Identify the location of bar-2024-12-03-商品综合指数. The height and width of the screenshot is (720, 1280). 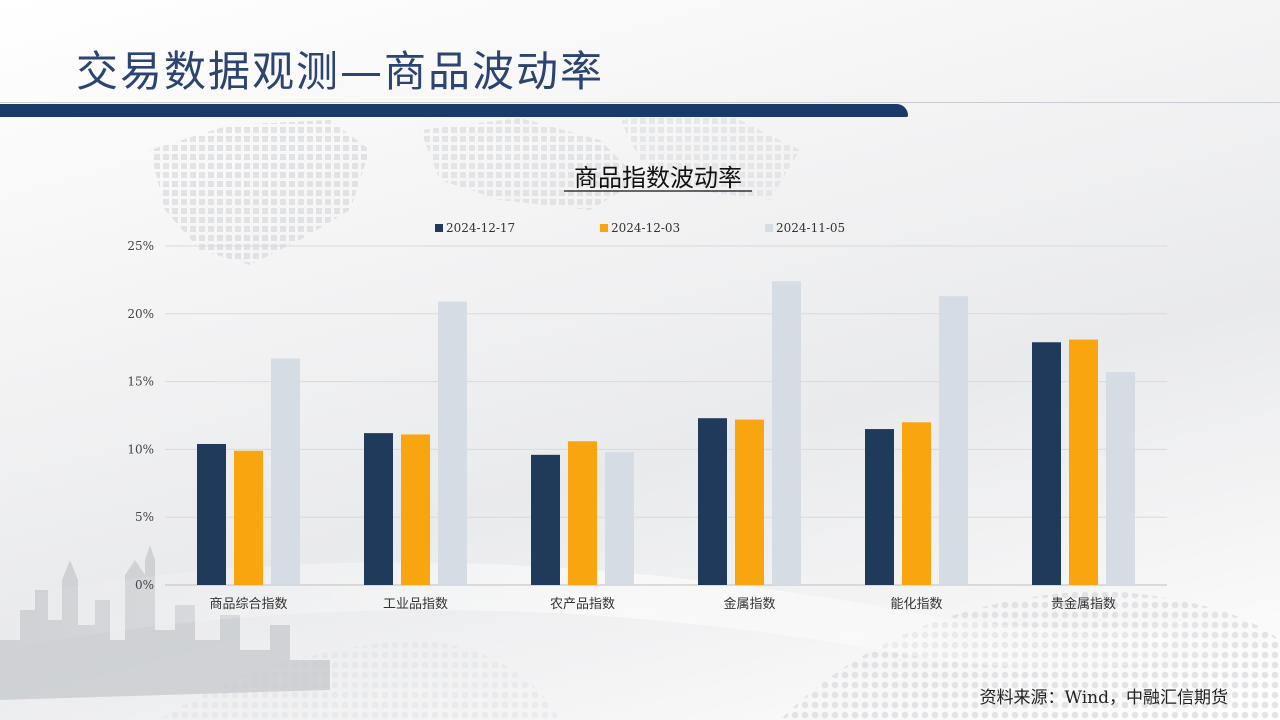
(248, 517).